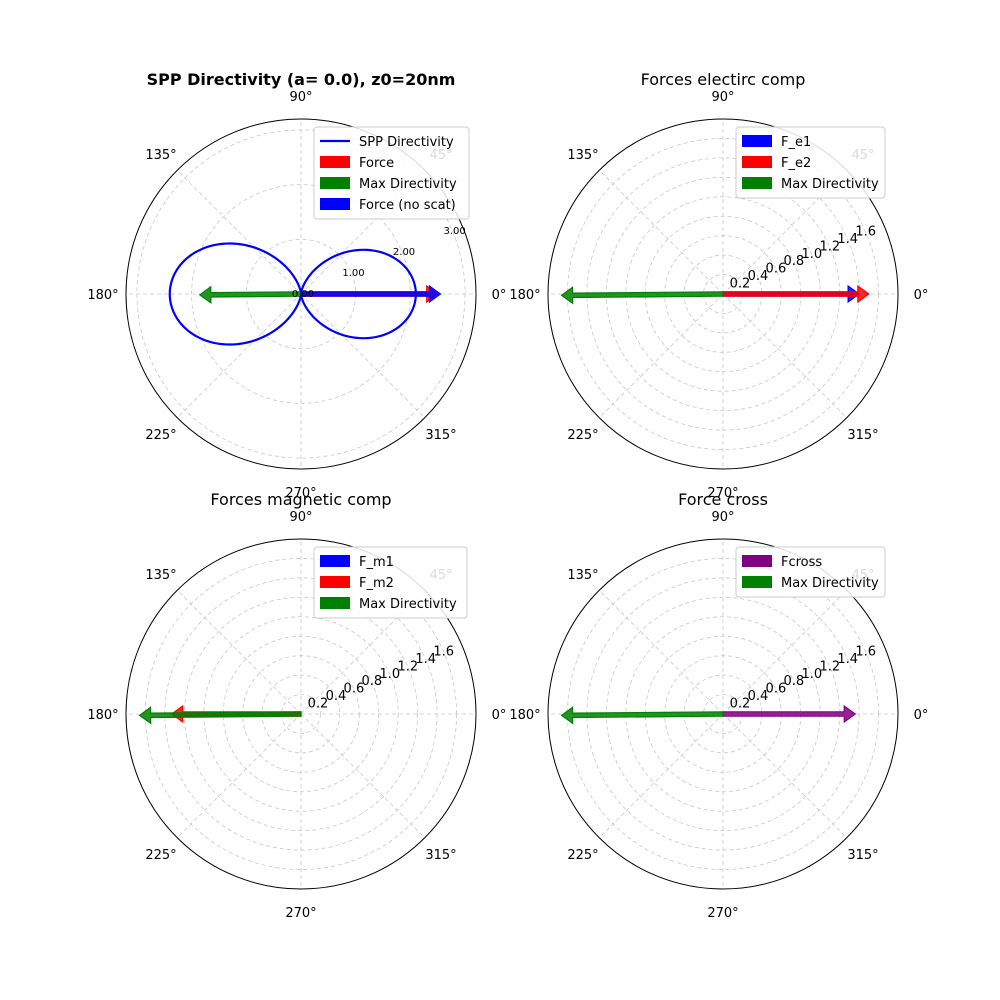 The image size is (1000, 1000). I want to click on legend-label: Force, so click(376, 163).